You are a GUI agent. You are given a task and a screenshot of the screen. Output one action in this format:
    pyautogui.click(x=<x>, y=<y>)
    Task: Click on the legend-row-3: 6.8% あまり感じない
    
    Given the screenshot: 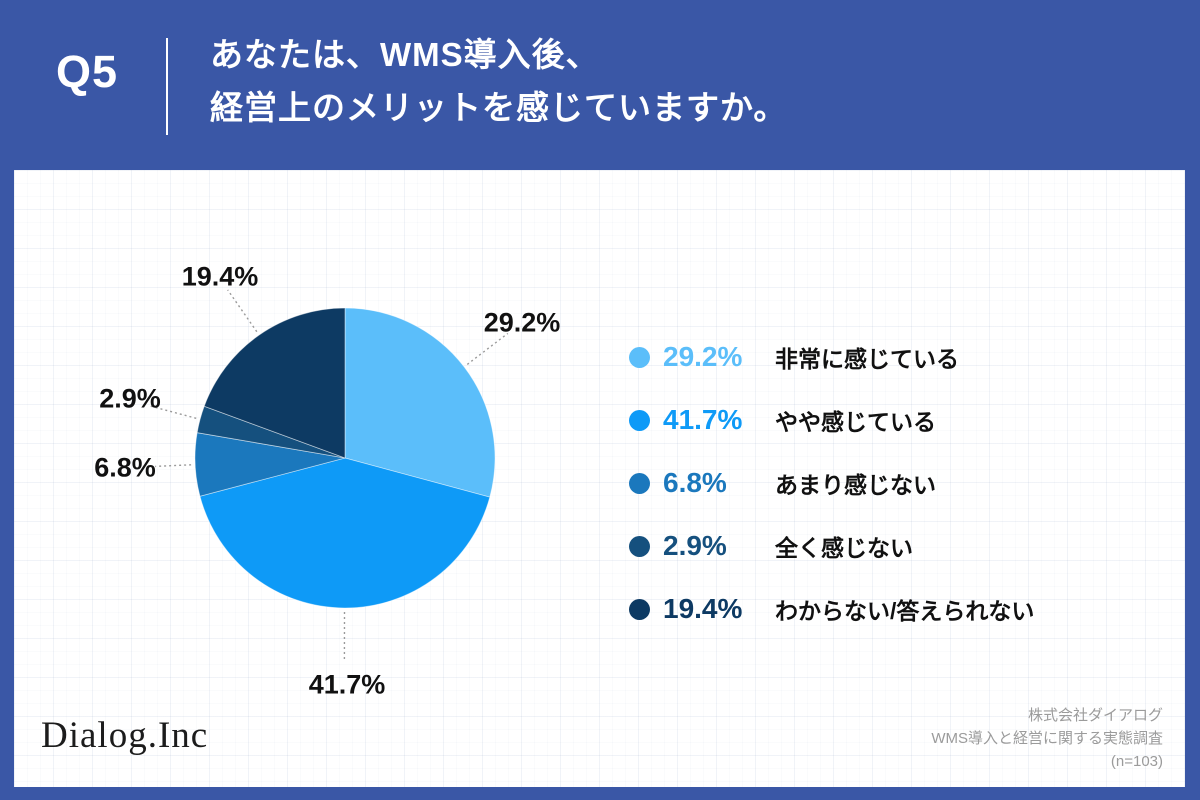 What is the action you would take?
    pyautogui.click(x=831, y=482)
    